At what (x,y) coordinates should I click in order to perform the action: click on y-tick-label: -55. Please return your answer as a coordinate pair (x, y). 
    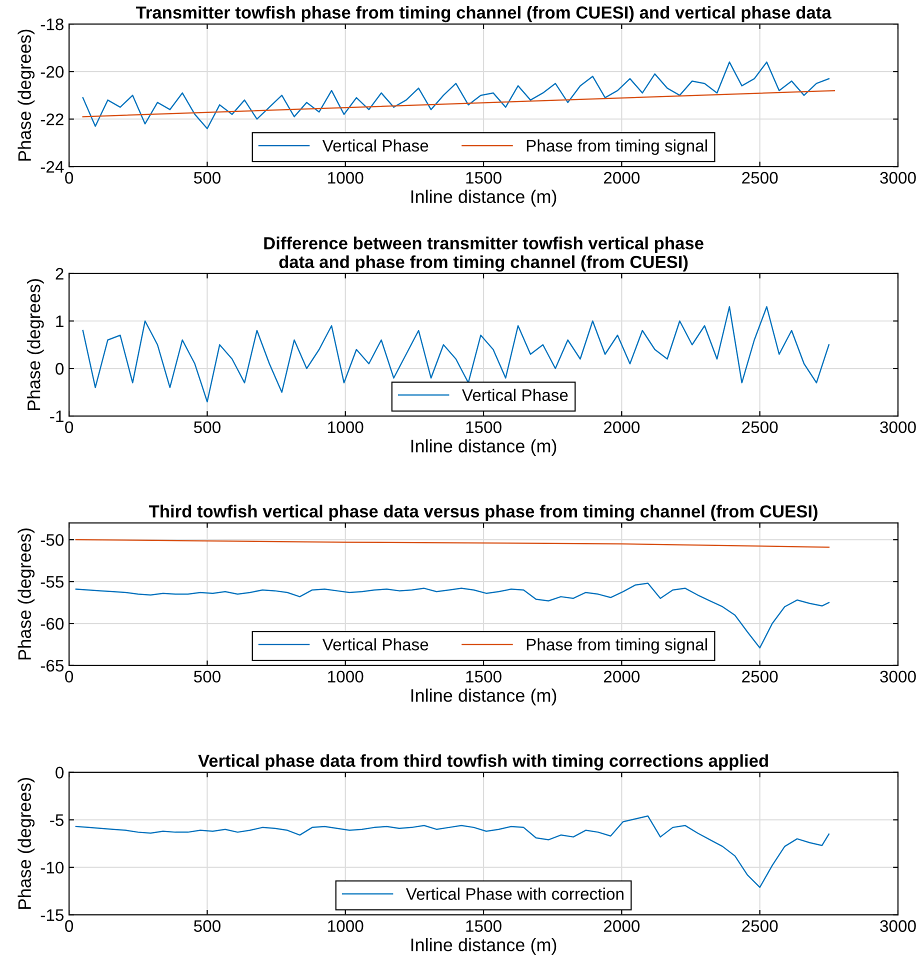
    Looking at the image, I should click on (52, 582).